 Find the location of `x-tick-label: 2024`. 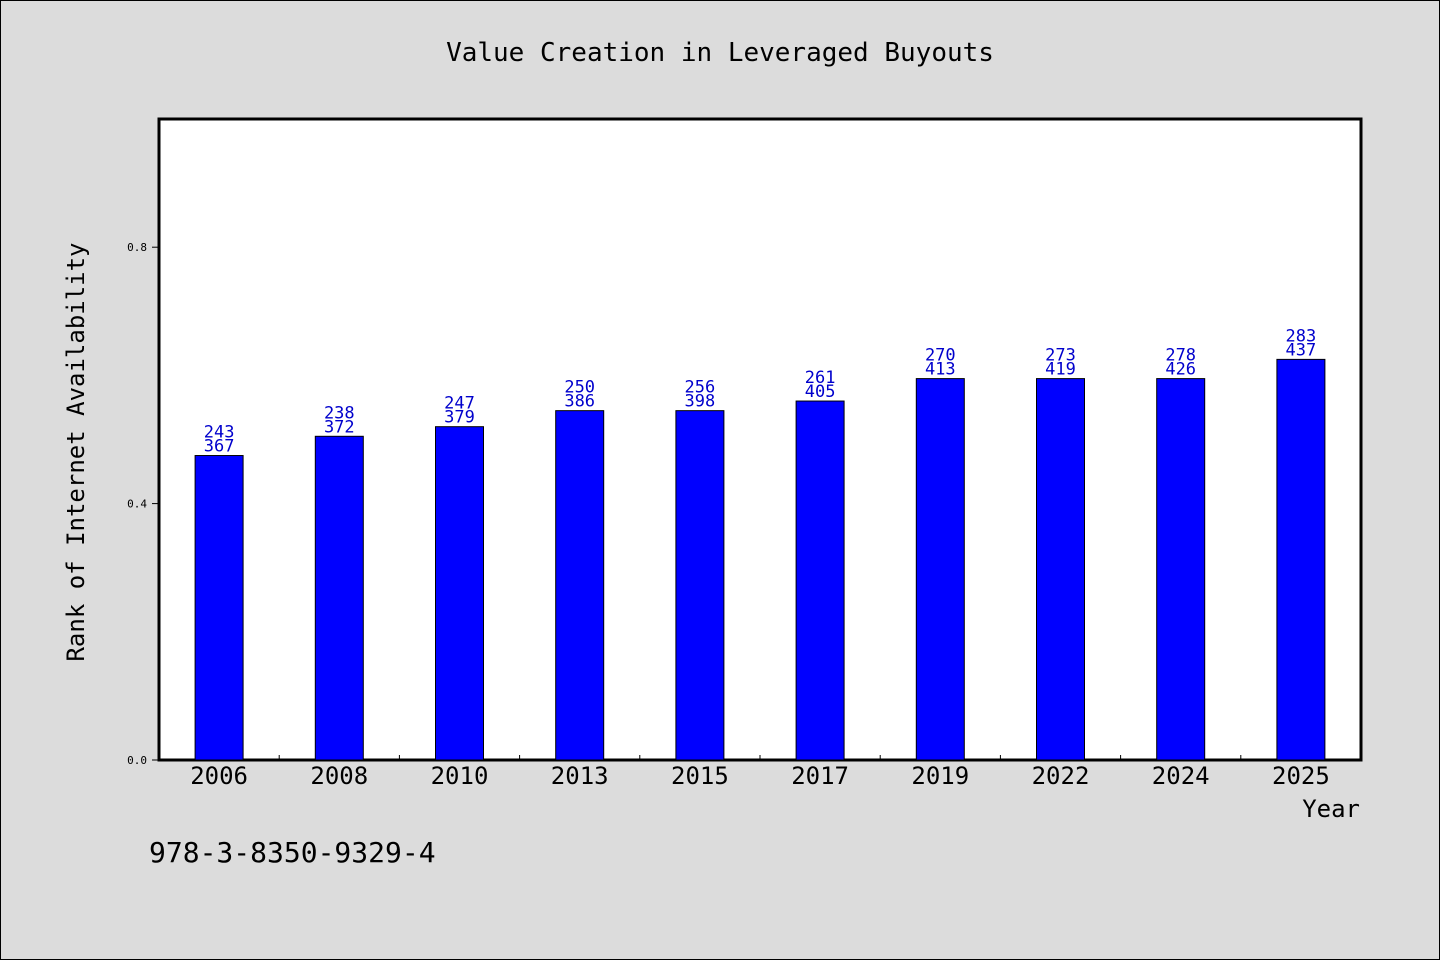

x-tick-label: 2024 is located at coordinates (1181, 776).